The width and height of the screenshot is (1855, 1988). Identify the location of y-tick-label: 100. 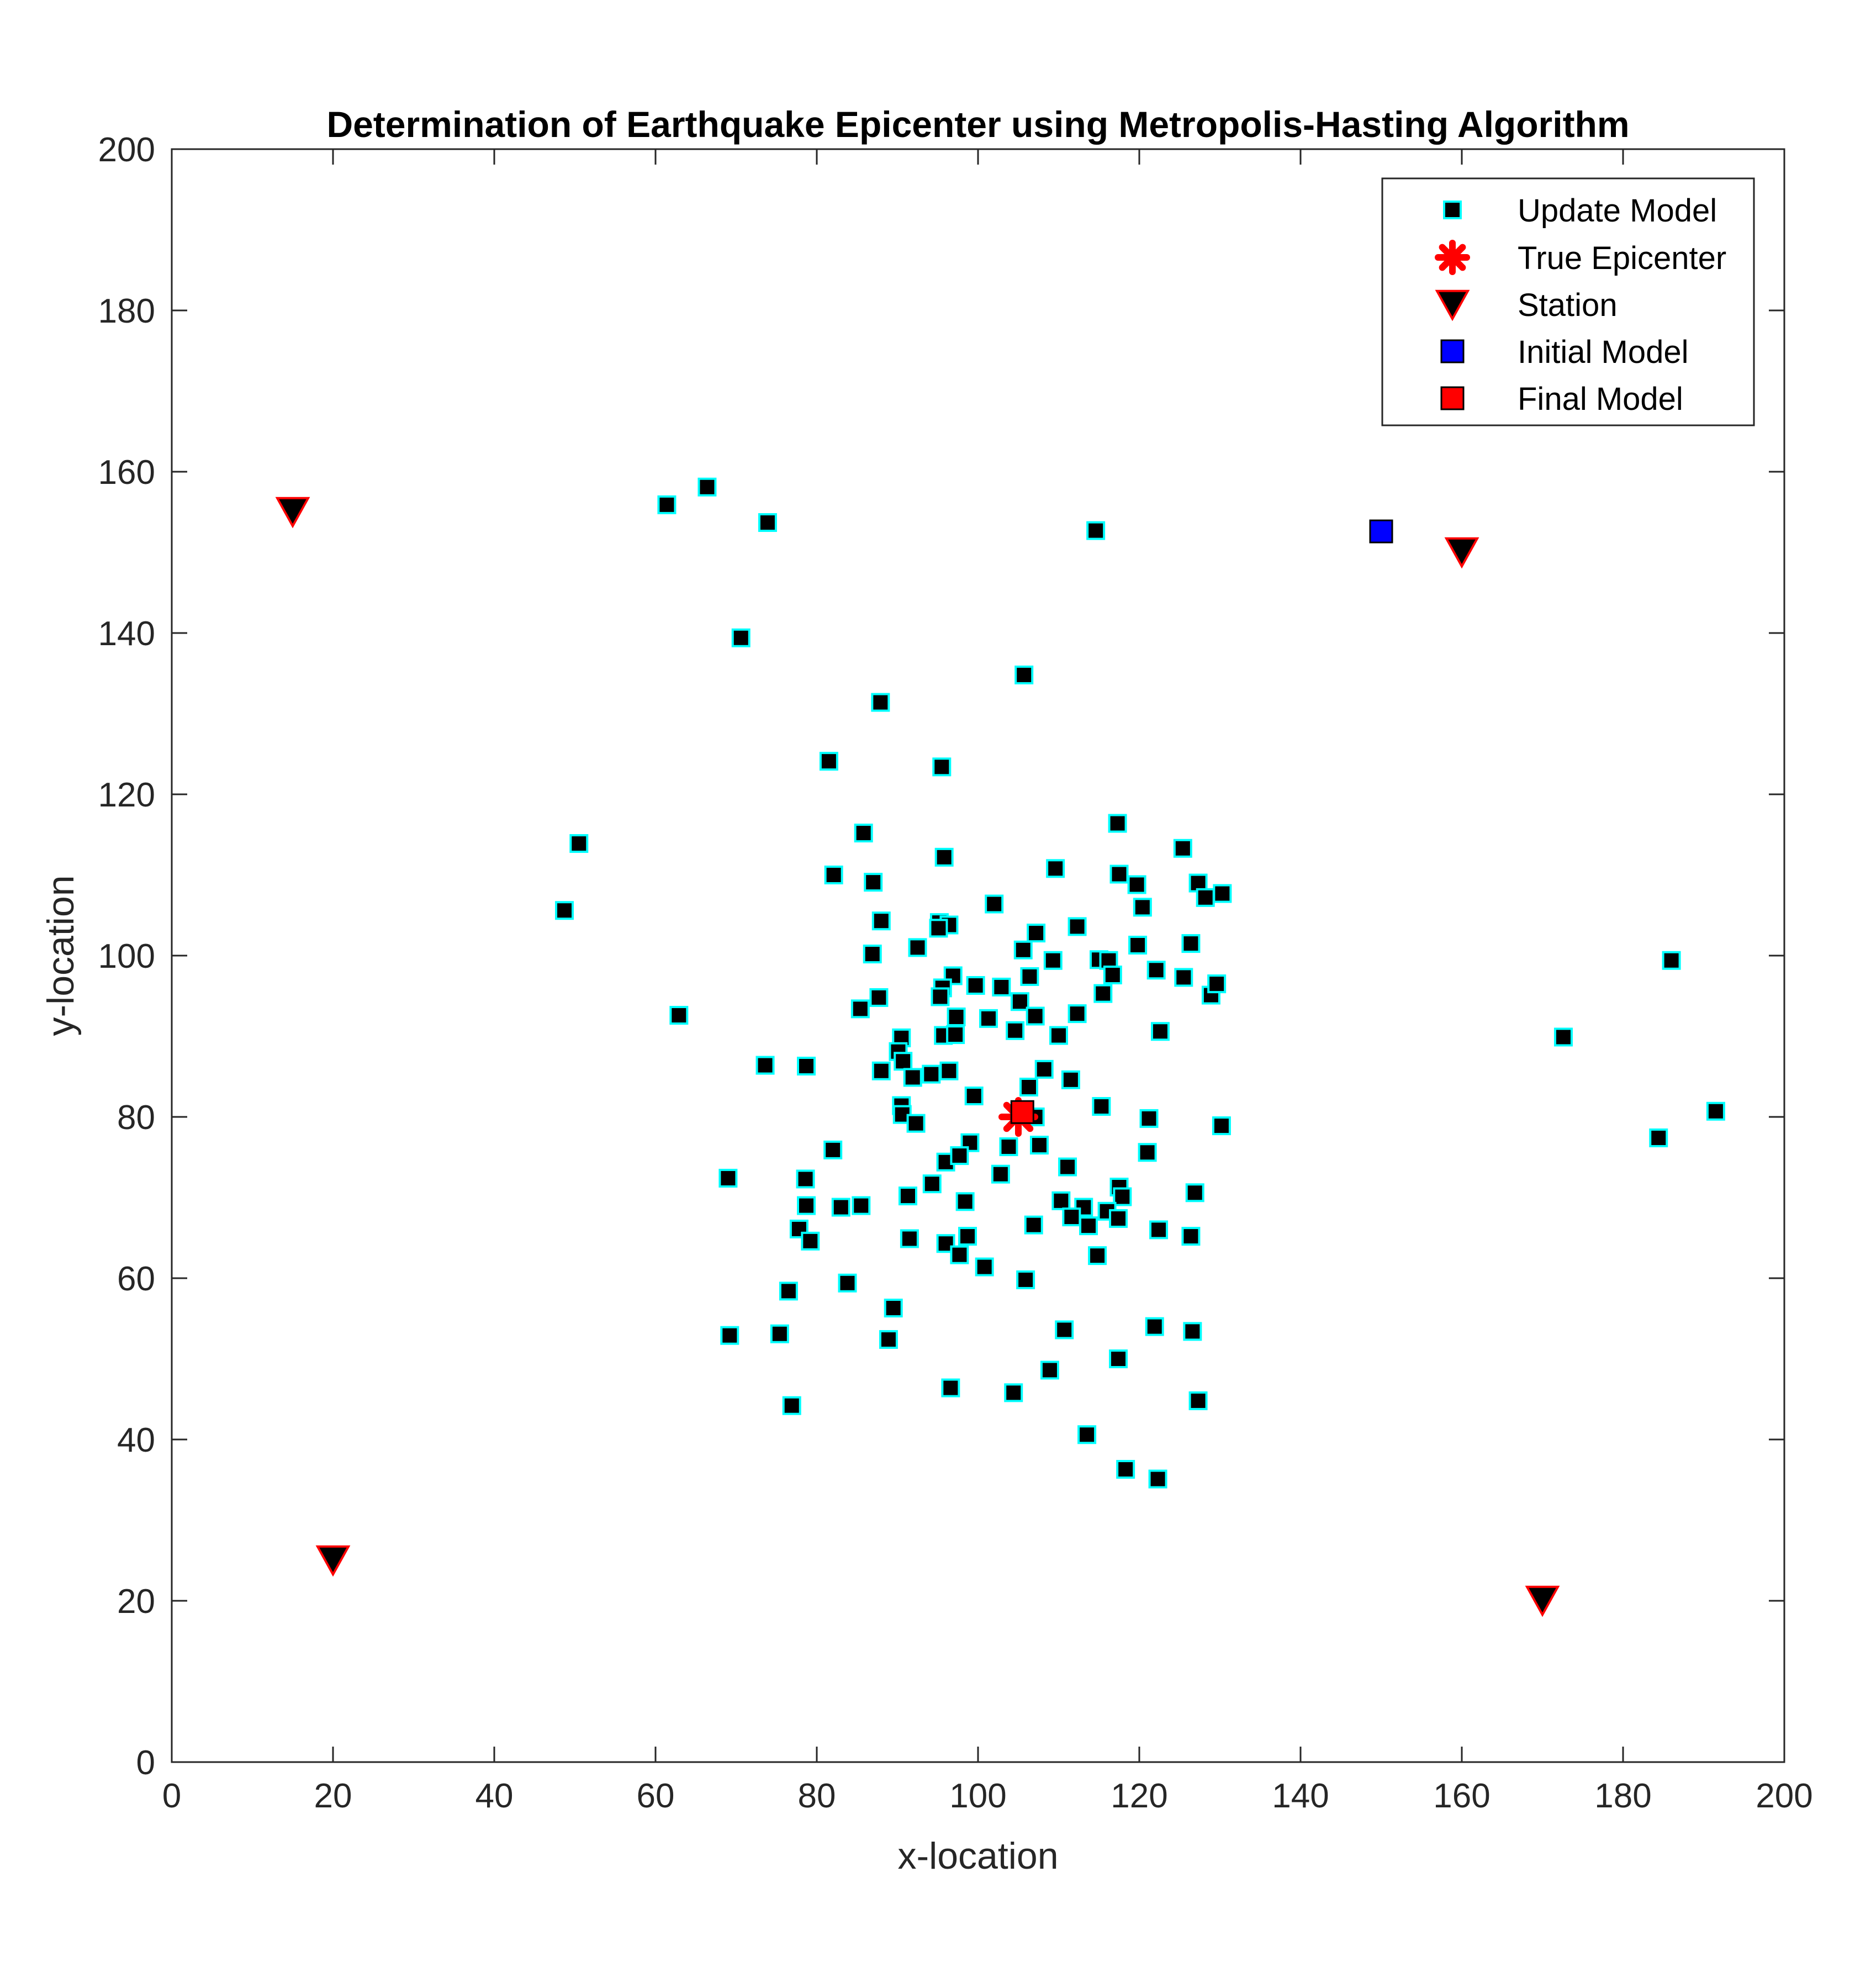
(126, 956).